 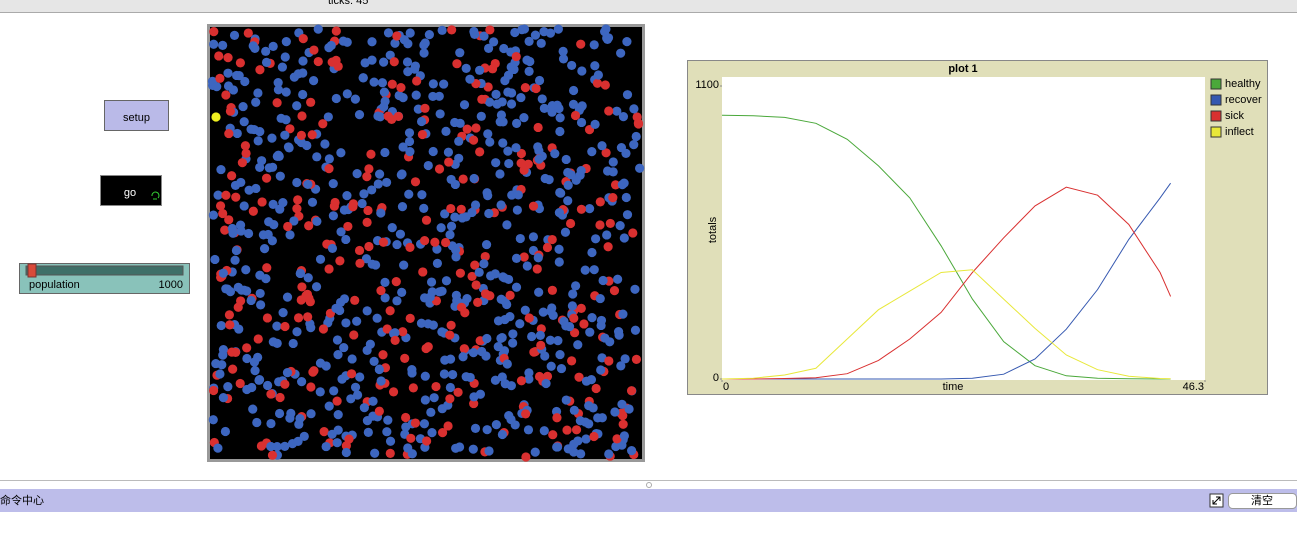 I want to click on setup-button, so click(x=136, y=115).